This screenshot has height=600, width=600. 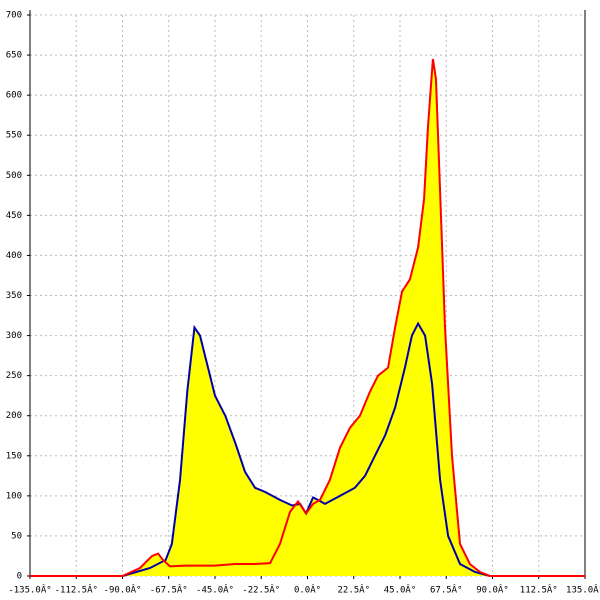 What do you see at coordinates (583, 590) in the screenshot?
I see `x-tick-label: 135.0Â°` at bounding box center [583, 590].